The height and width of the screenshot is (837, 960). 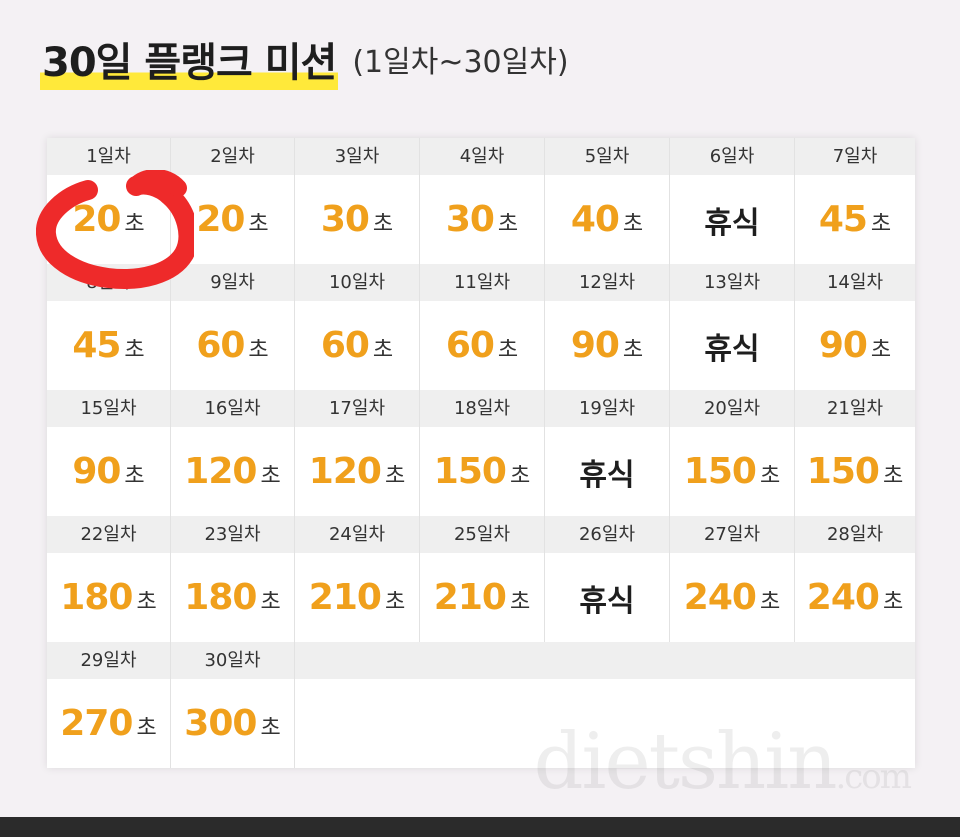 I want to click on day-label: 21일차, so click(x=855, y=408).